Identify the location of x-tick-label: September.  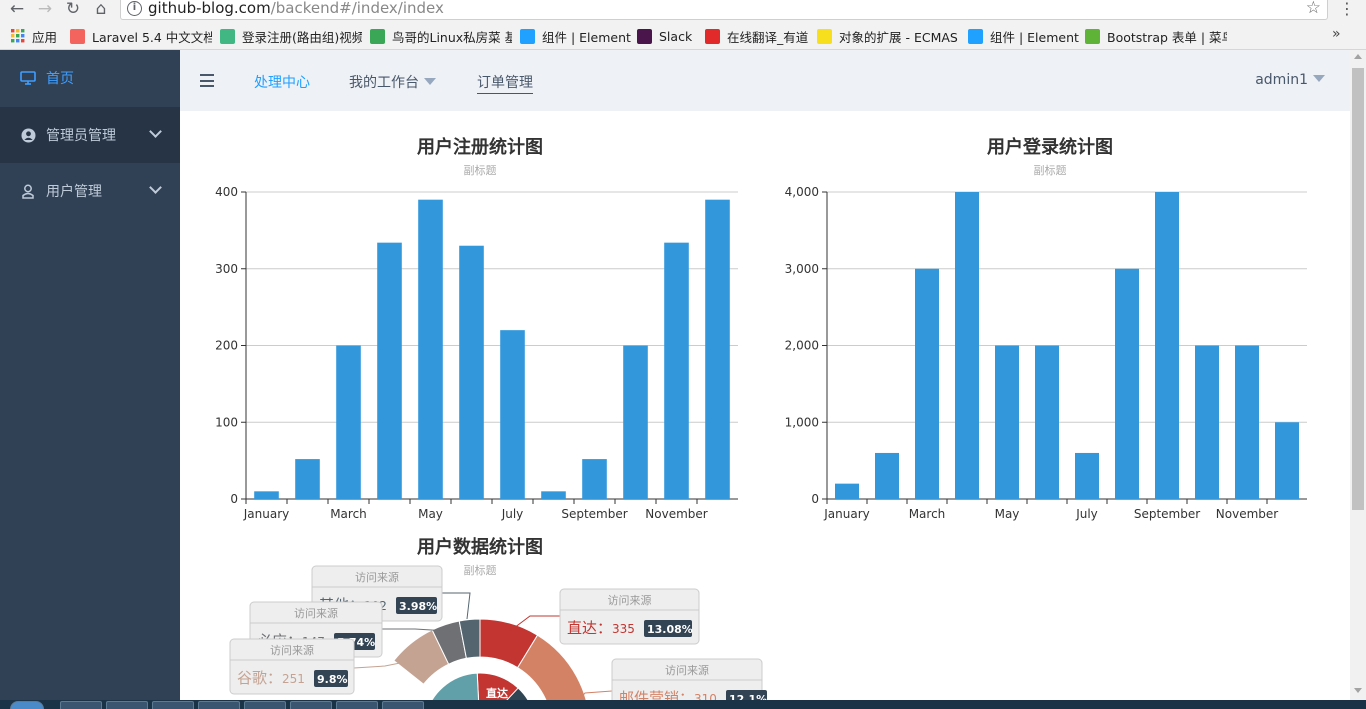
(1167, 514).